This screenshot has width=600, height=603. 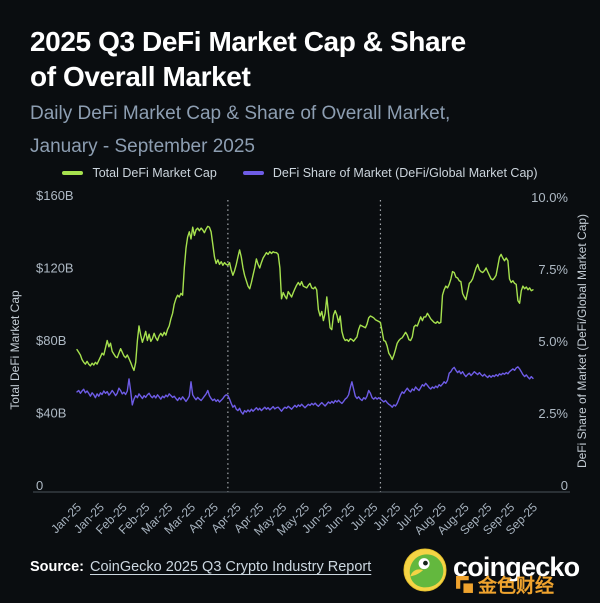 What do you see at coordinates (564, 485) in the screenshot?
I see `y-tick-label-right: 0` at bounding box center [564, 485].